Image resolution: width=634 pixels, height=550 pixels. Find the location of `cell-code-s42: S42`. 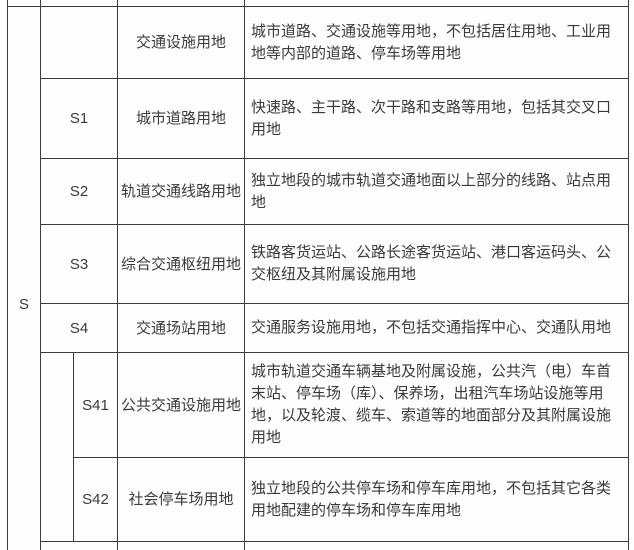

cell-code-s42: S42 is located at coordinates (95, 499).